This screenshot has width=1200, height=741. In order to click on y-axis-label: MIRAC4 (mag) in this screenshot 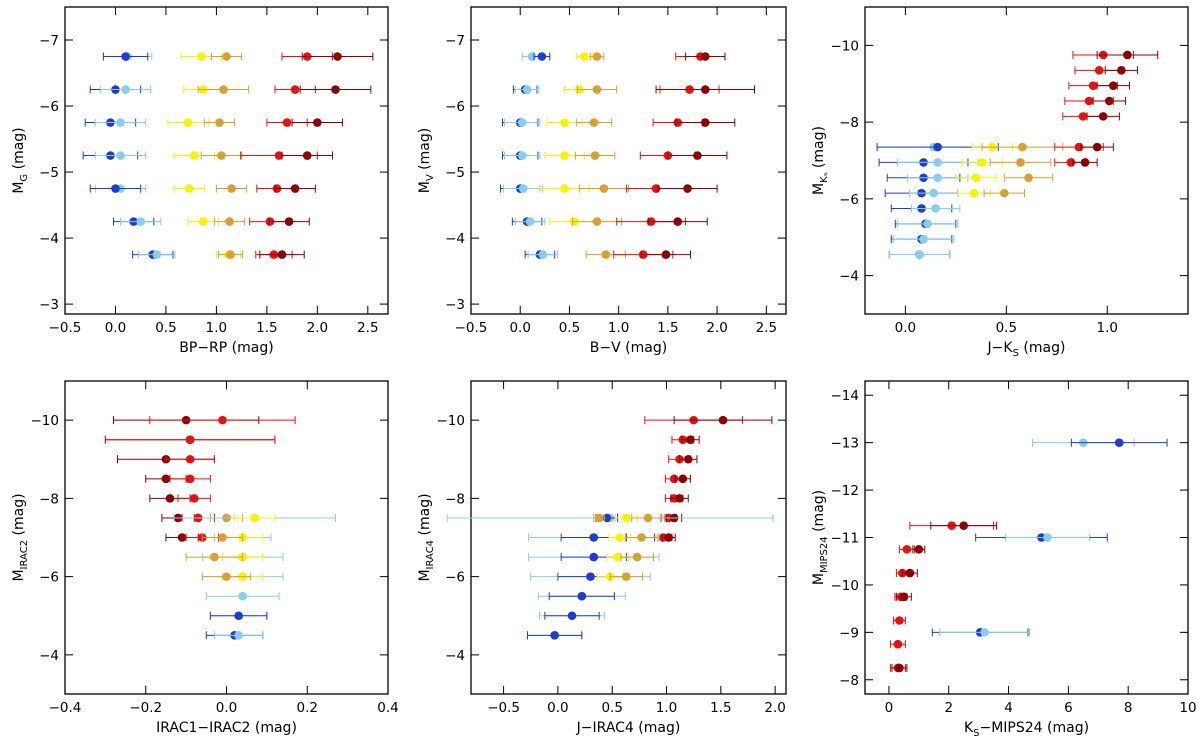, I will do `click(426, 537)`.